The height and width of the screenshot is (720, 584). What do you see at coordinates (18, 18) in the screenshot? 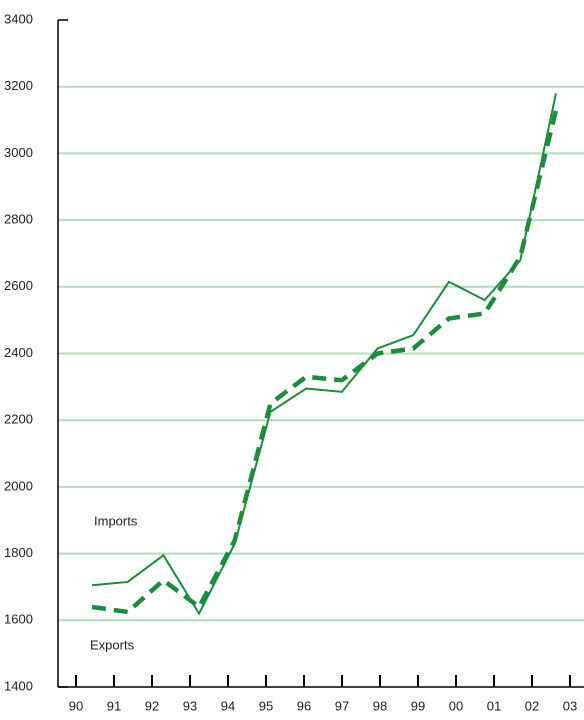
I see `y-tick-label: 3400` at bounding box center [18, 18].